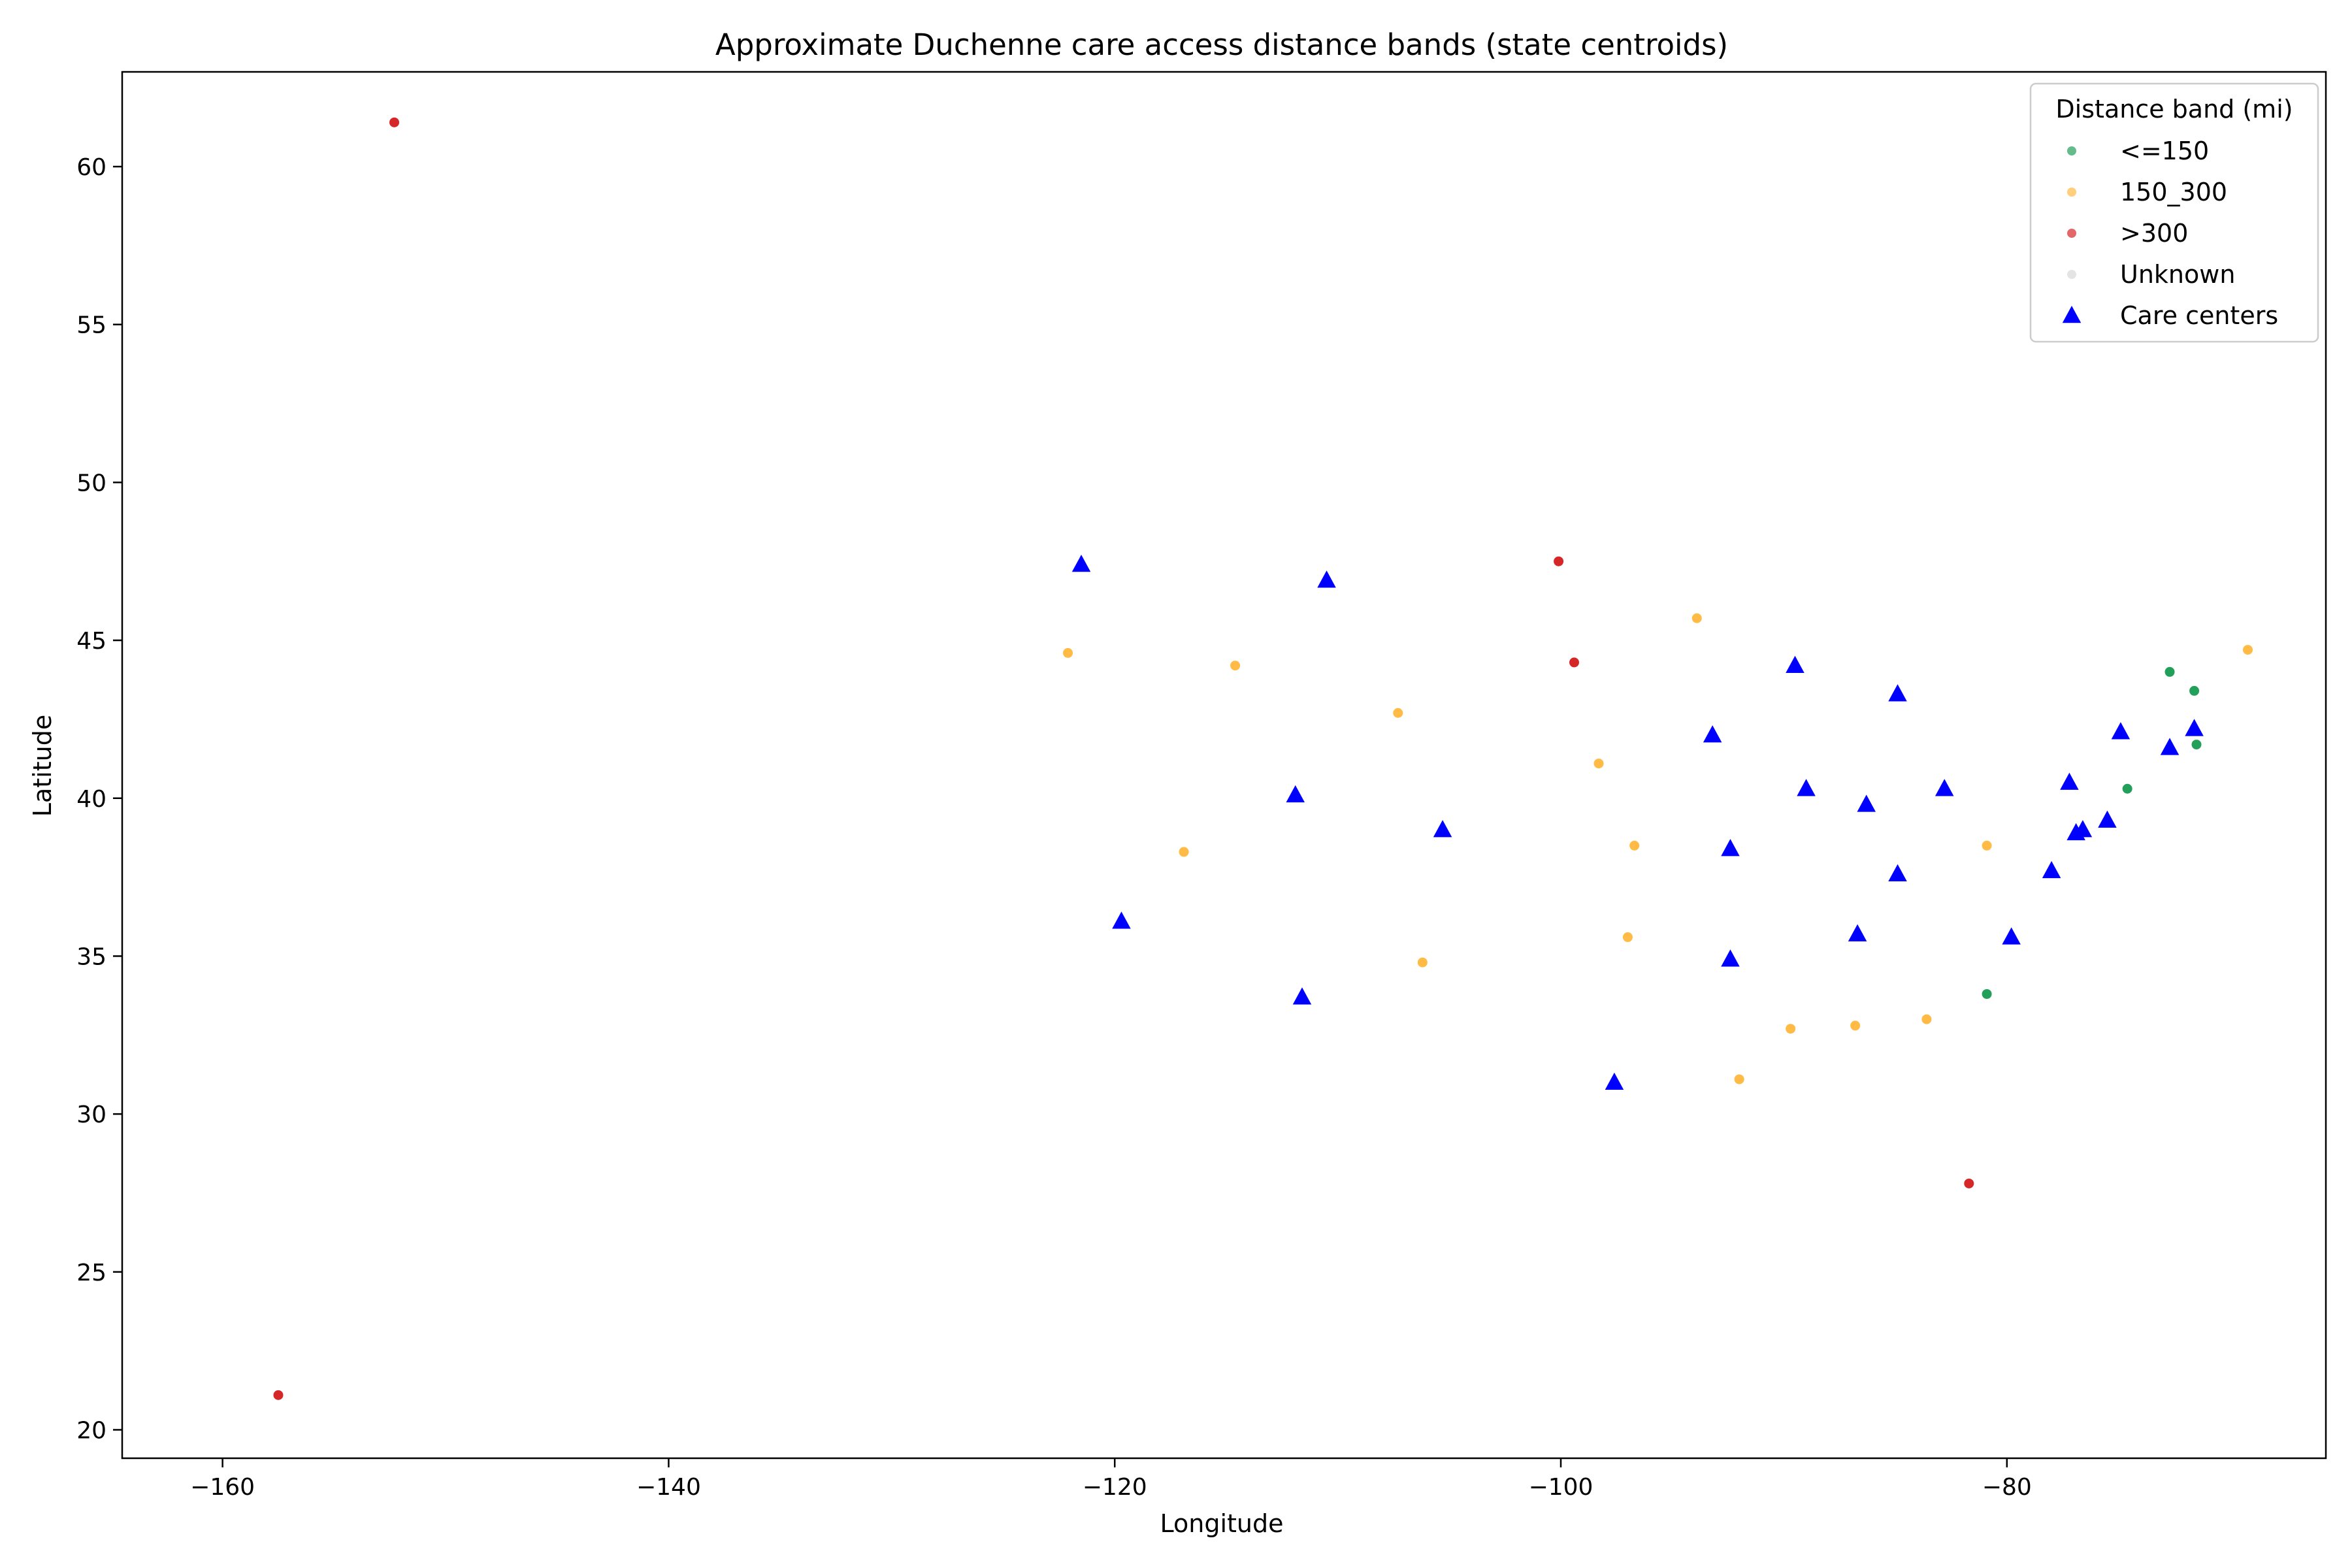 This screenshot has height=1568, width=2352. What do you see at coordinates (91, 167) in the screenshot?
I see `y-tick-label: 60` at bounding box center [91, 167].